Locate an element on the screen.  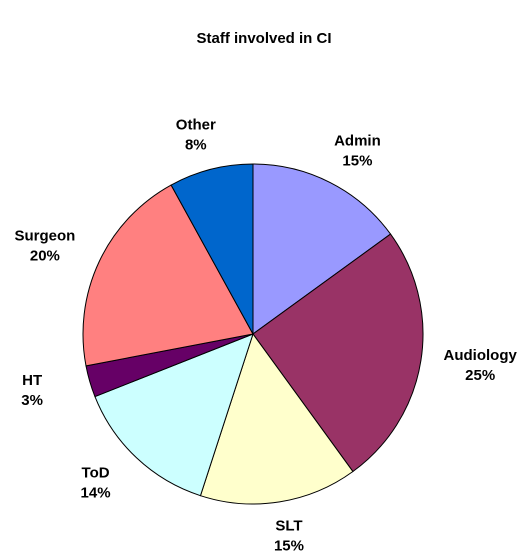
chart-title: Staff involved in CI is located at coordinates (263, 38).